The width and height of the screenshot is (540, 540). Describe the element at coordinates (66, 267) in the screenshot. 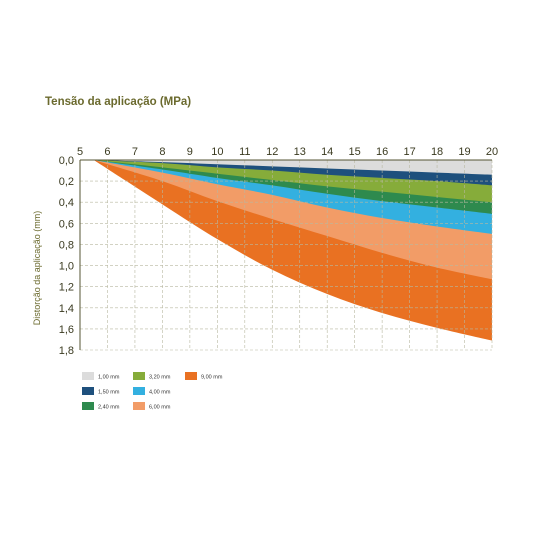

I see `y-tick-label: 1,0` at that location.